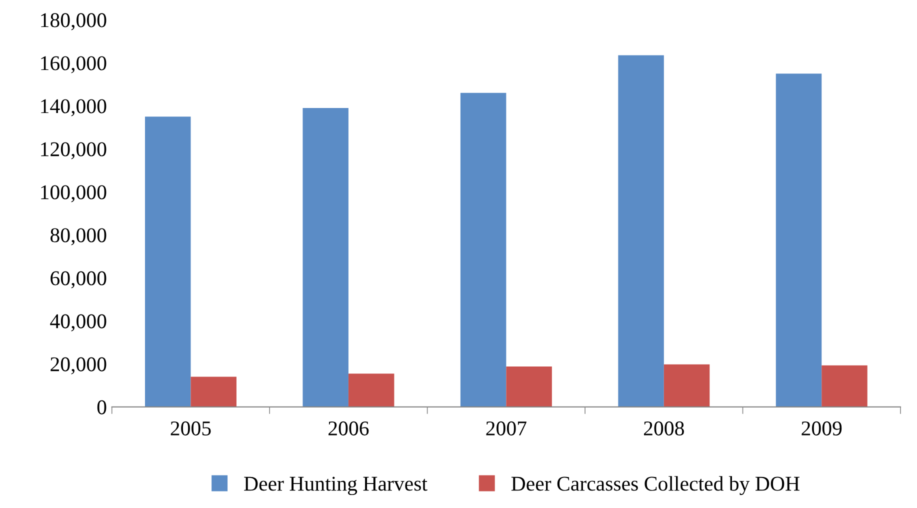 The height and width of the screenshot is (508, 917). Describe the element at coordinates (101, 407) in the screenshot. I see `y-tick-label: 0` at that location.